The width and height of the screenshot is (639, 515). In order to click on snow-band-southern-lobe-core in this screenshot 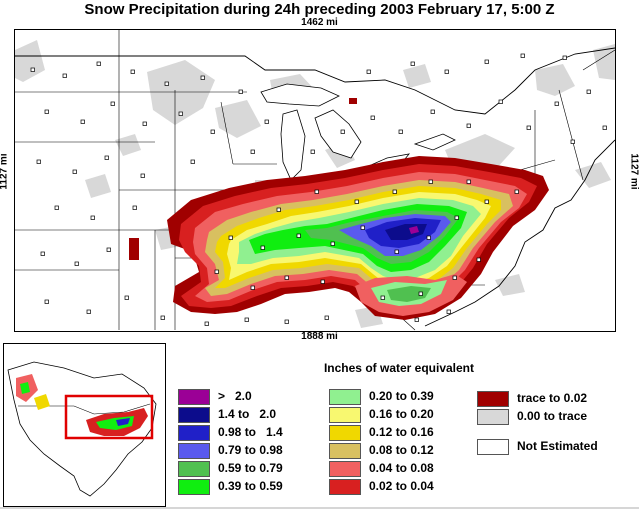, I will do `click(409, 294)`.